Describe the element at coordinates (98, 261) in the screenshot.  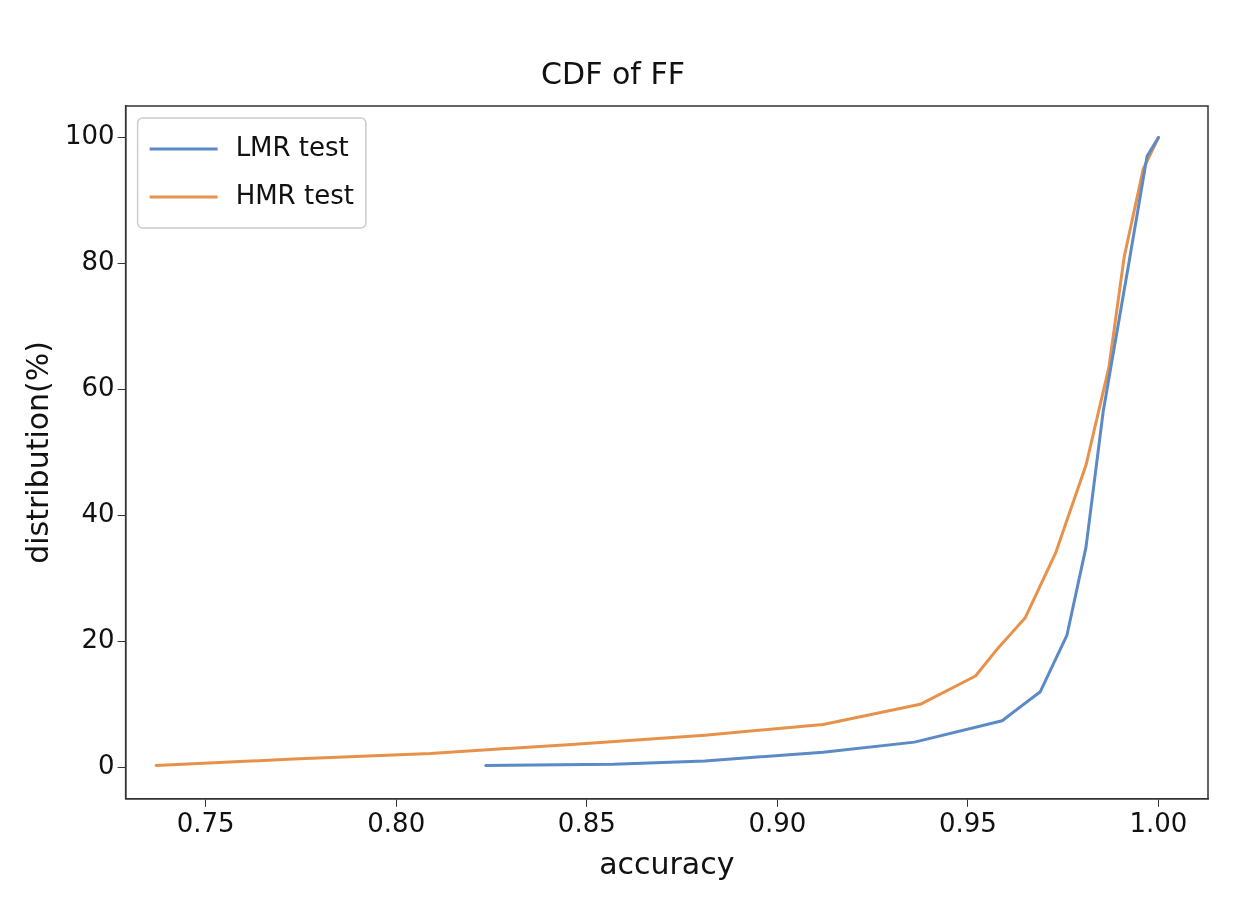
I see `y-tick-label: 80` at that location.